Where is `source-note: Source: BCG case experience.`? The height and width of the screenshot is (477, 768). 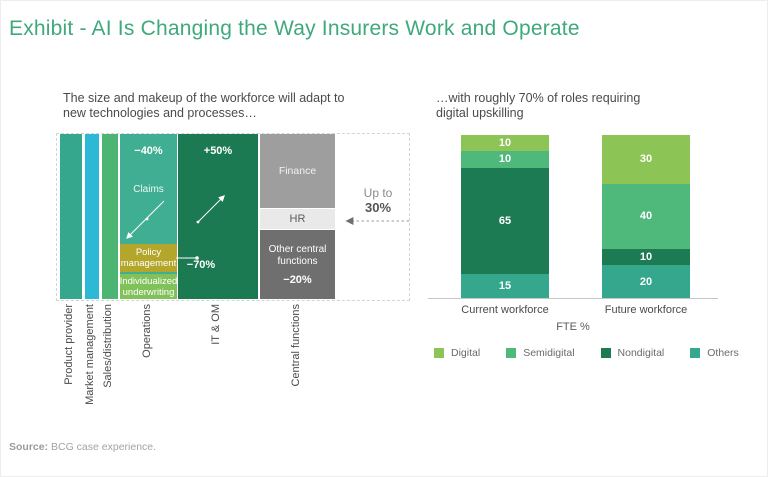
source-note: Source: BCG case experience. is located at coordinates (82, 447).